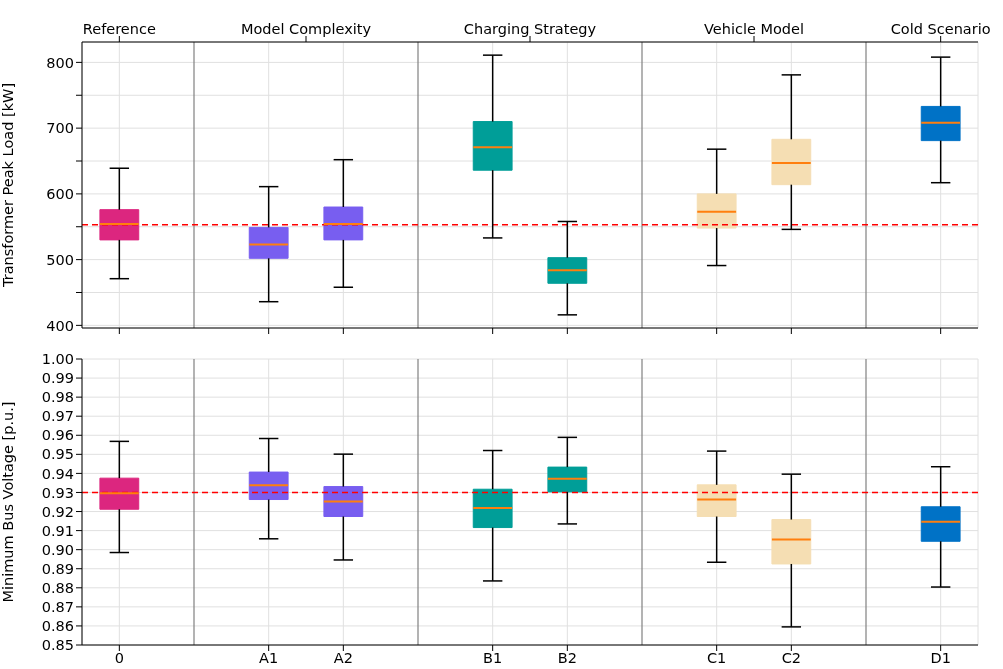 The width and height of the screenshot is (1003, 669). What do you see at coordinates (60, 194) in the screenshot?
I see `y-tick-label: 600` at bounding box center [60, 194].